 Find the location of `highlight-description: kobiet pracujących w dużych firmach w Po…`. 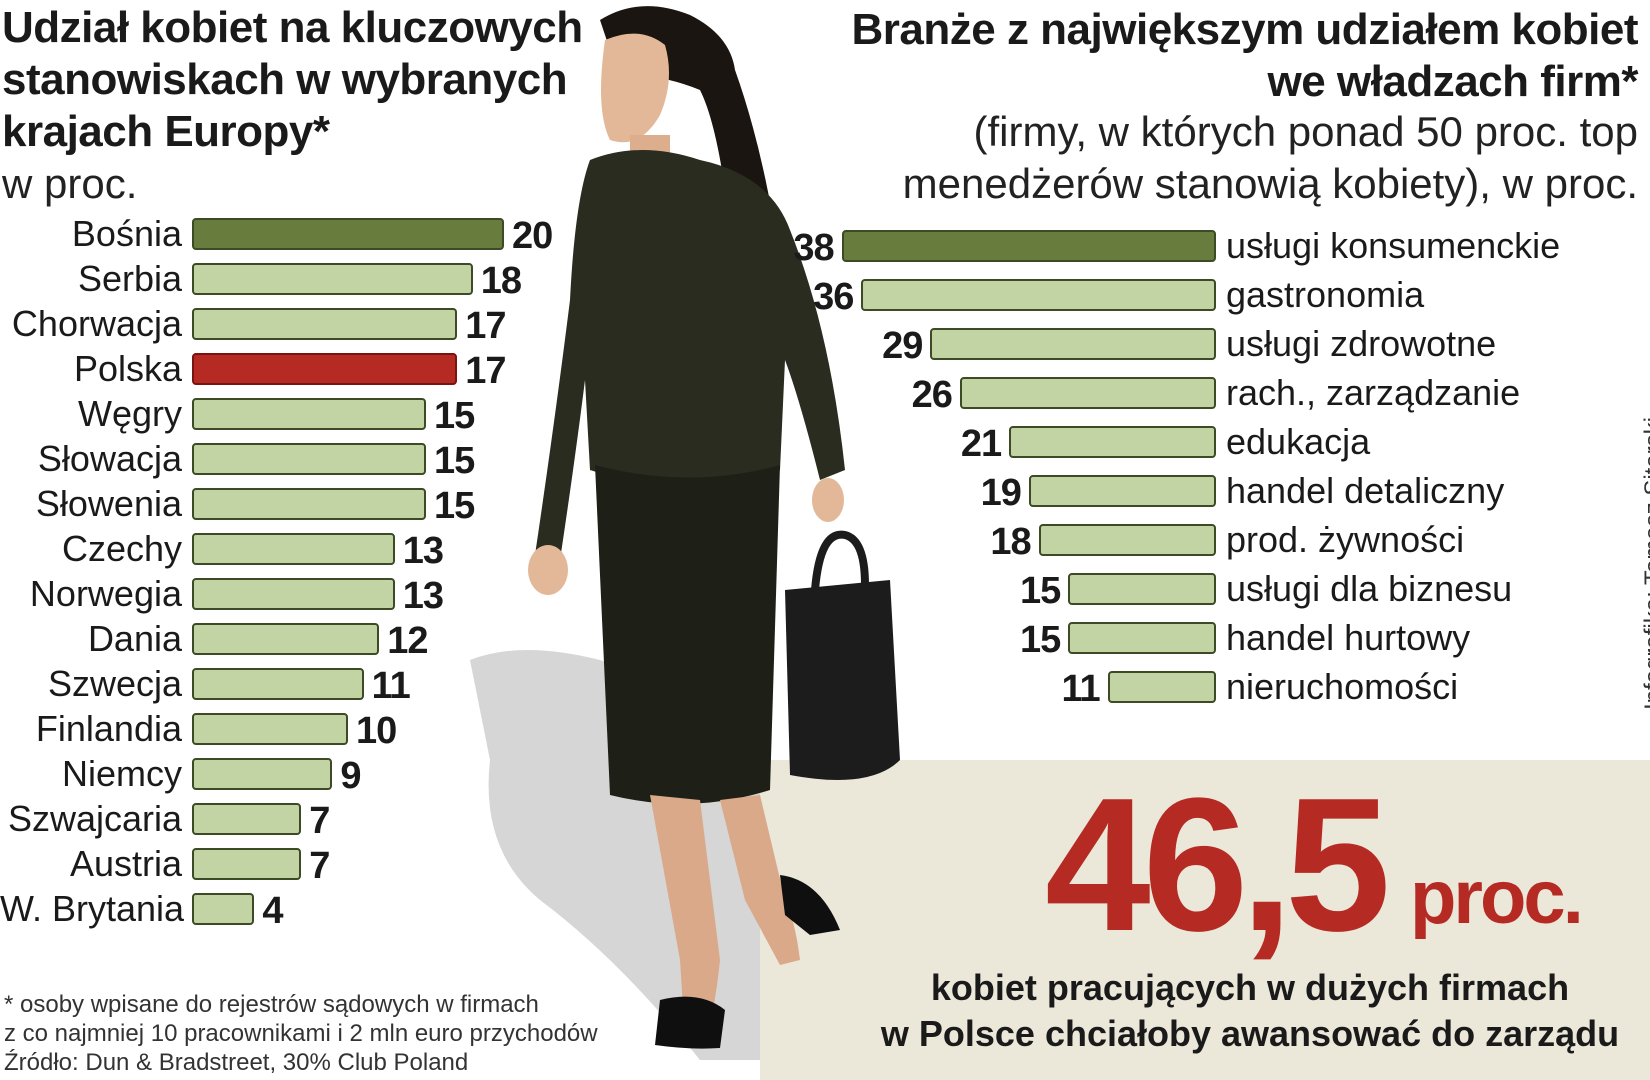

highlight-description: kobiet pracujących w dużych firmach w Po… is located at coordinates (1250, 1011).